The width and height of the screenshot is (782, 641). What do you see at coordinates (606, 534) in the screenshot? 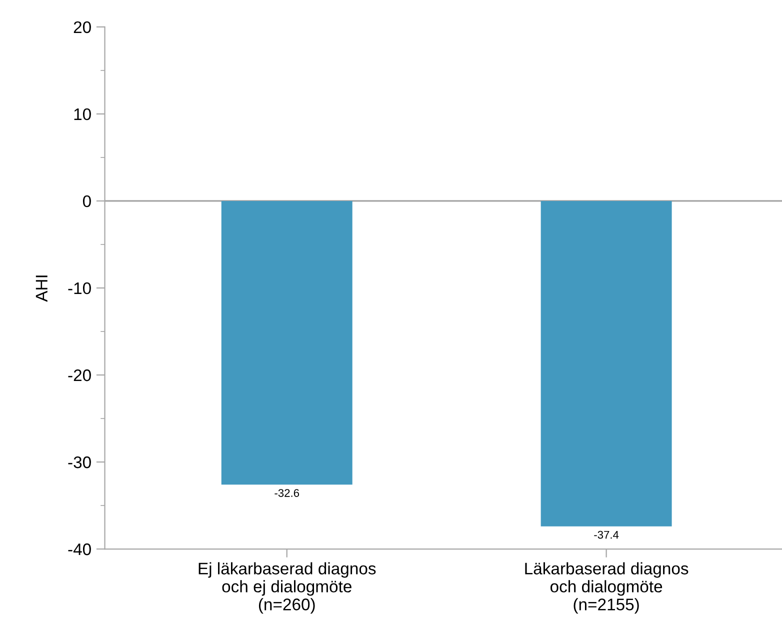
I see `data-label: -37.4` at bounding box center [606, 534].